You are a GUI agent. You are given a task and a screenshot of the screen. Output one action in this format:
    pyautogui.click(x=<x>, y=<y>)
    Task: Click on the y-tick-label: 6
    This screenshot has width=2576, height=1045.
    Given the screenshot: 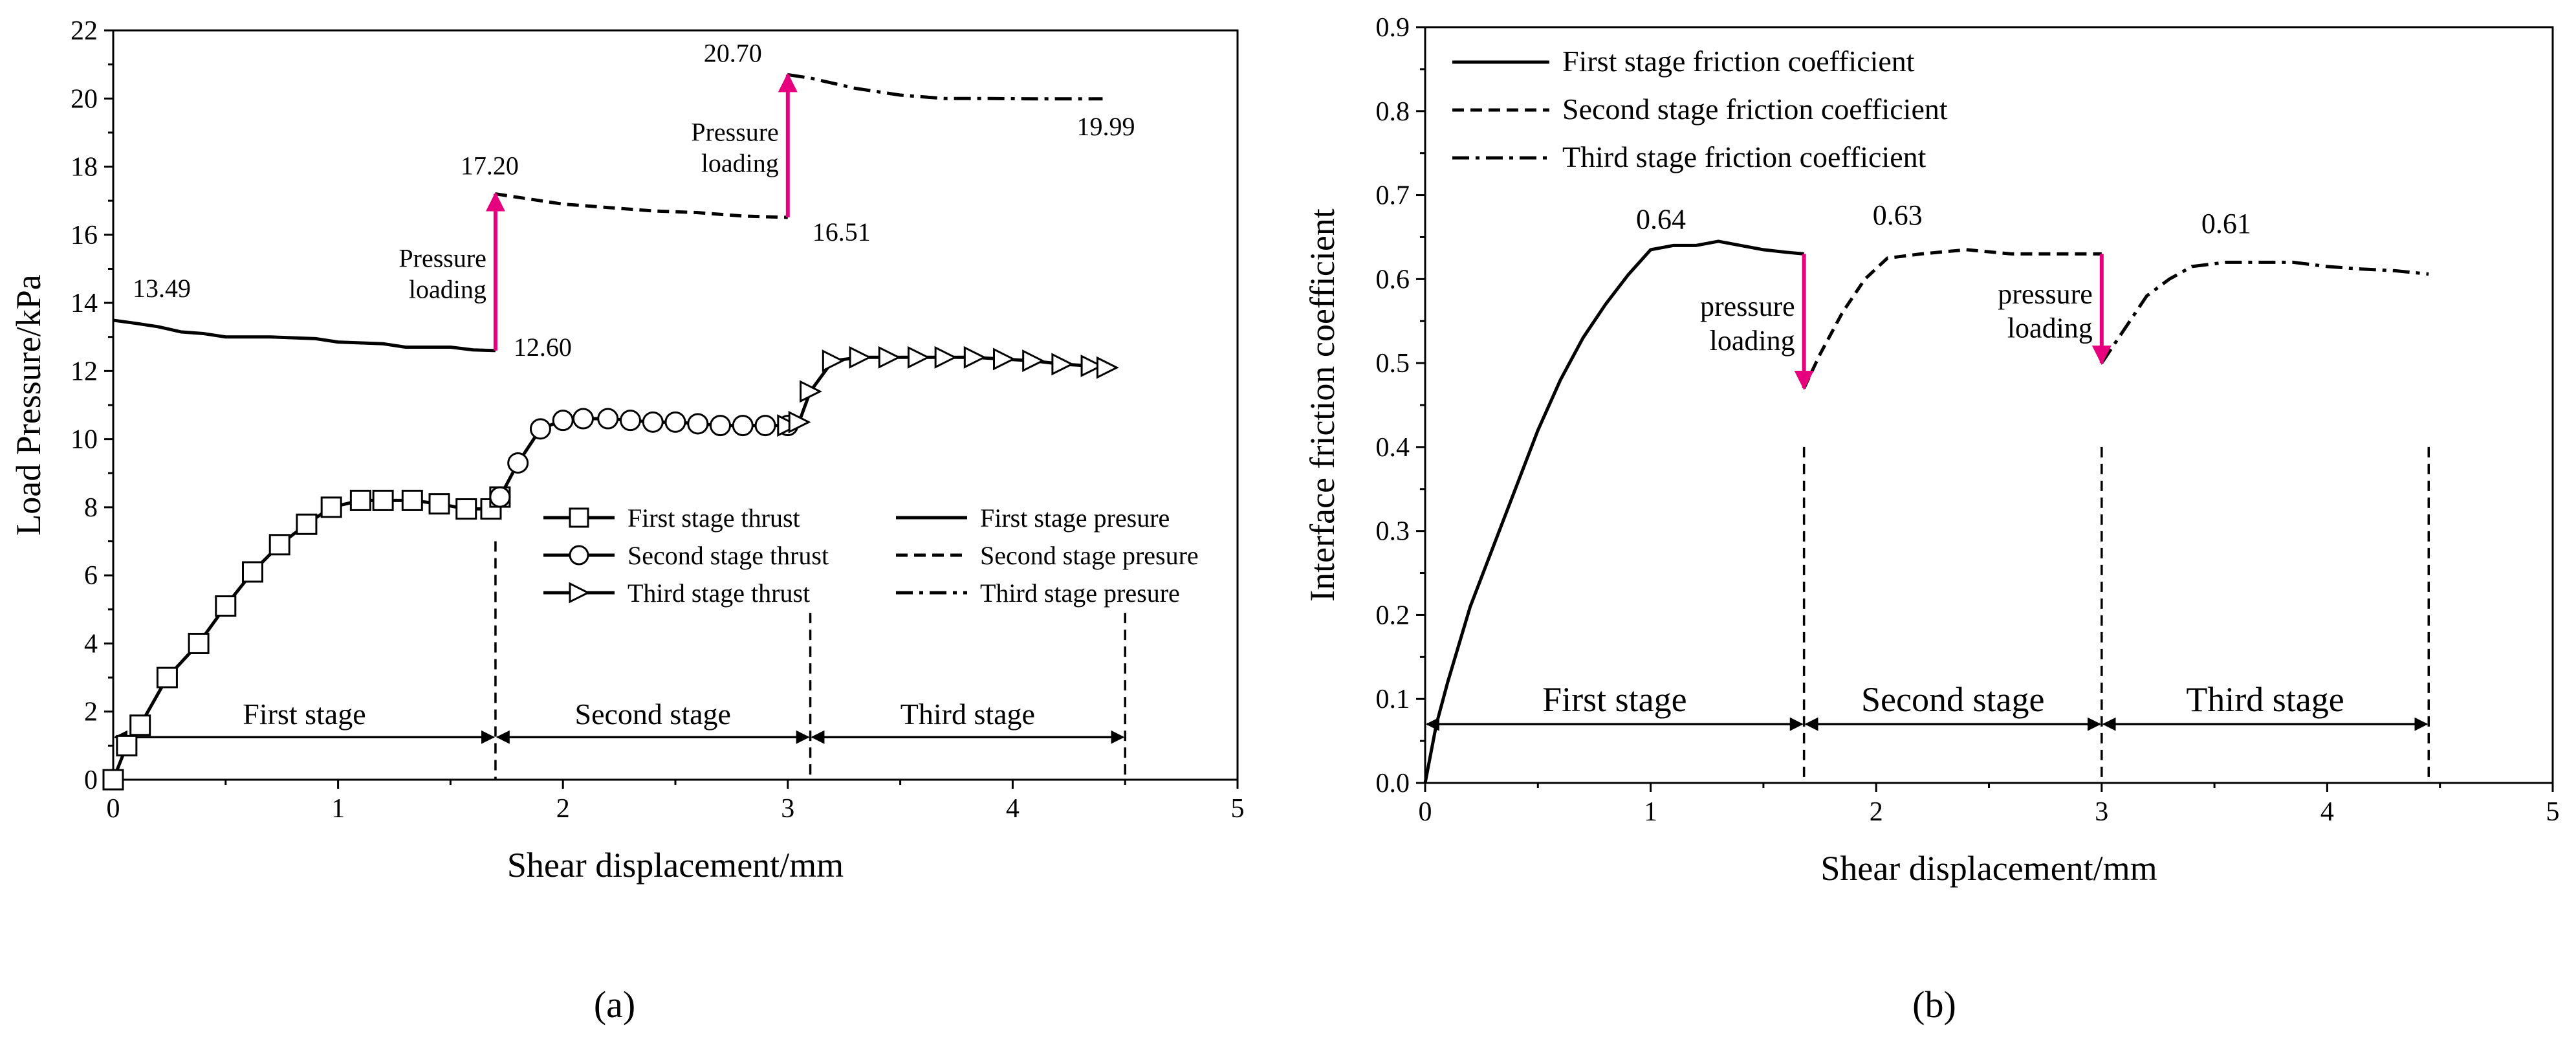 What is the action you would take?
    pyautogui.click(x=91, y=576)
    